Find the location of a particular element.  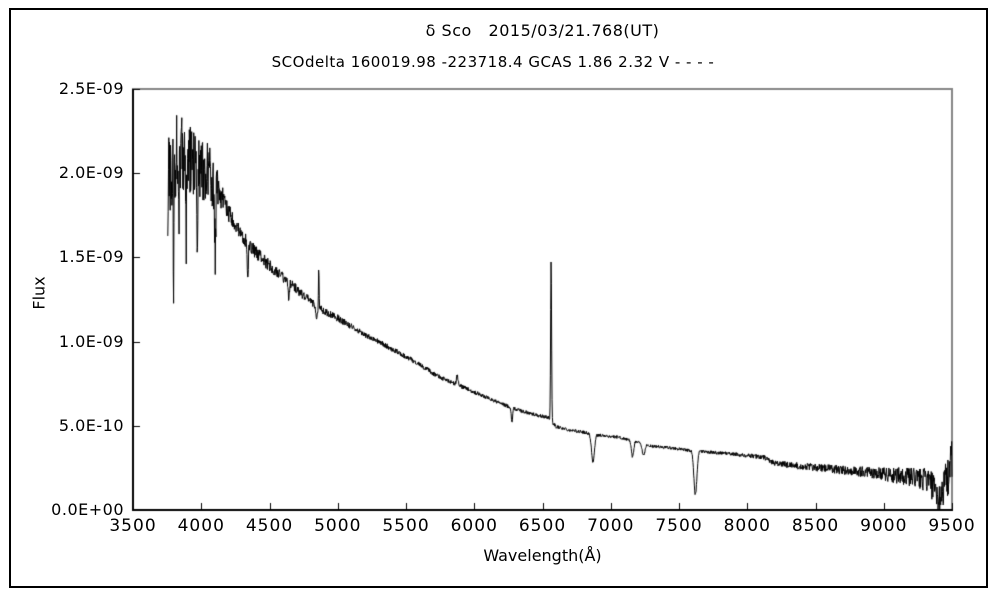

x-axis-title: Wavelength(Å) is located at coordinates (542, 555).